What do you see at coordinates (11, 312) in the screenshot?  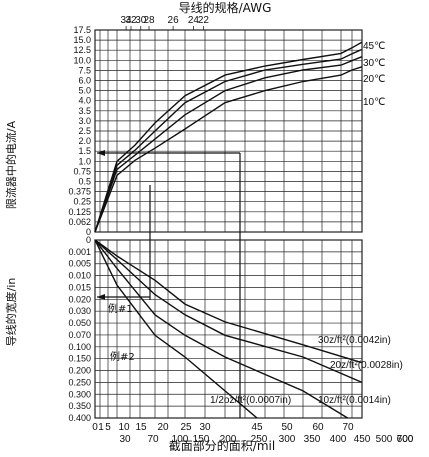 I see `lower-y-axis-title: 导线的宽度/in` at bounding box center [11, 312].